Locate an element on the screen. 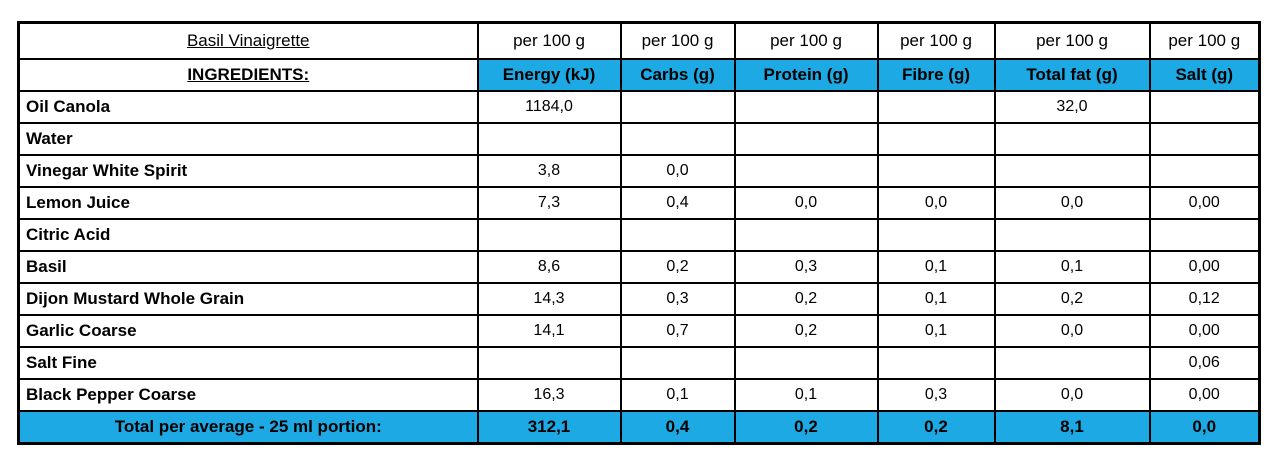 The width and height of the screenshot is (1280, 467). table-row: Garlic Coarse 14,1 0,7 0,2 0,1 0,0 0,00 is located at coordinates (639, 330).